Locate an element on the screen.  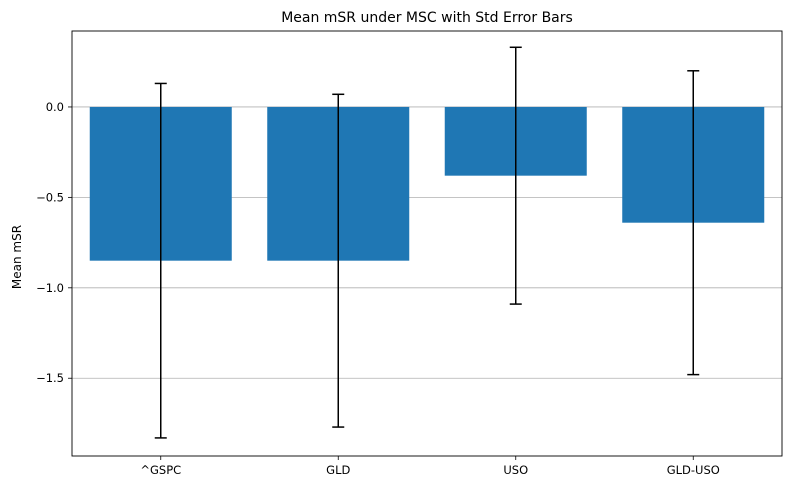
x-tick-label: GLD is located at coordinates (338, 470).